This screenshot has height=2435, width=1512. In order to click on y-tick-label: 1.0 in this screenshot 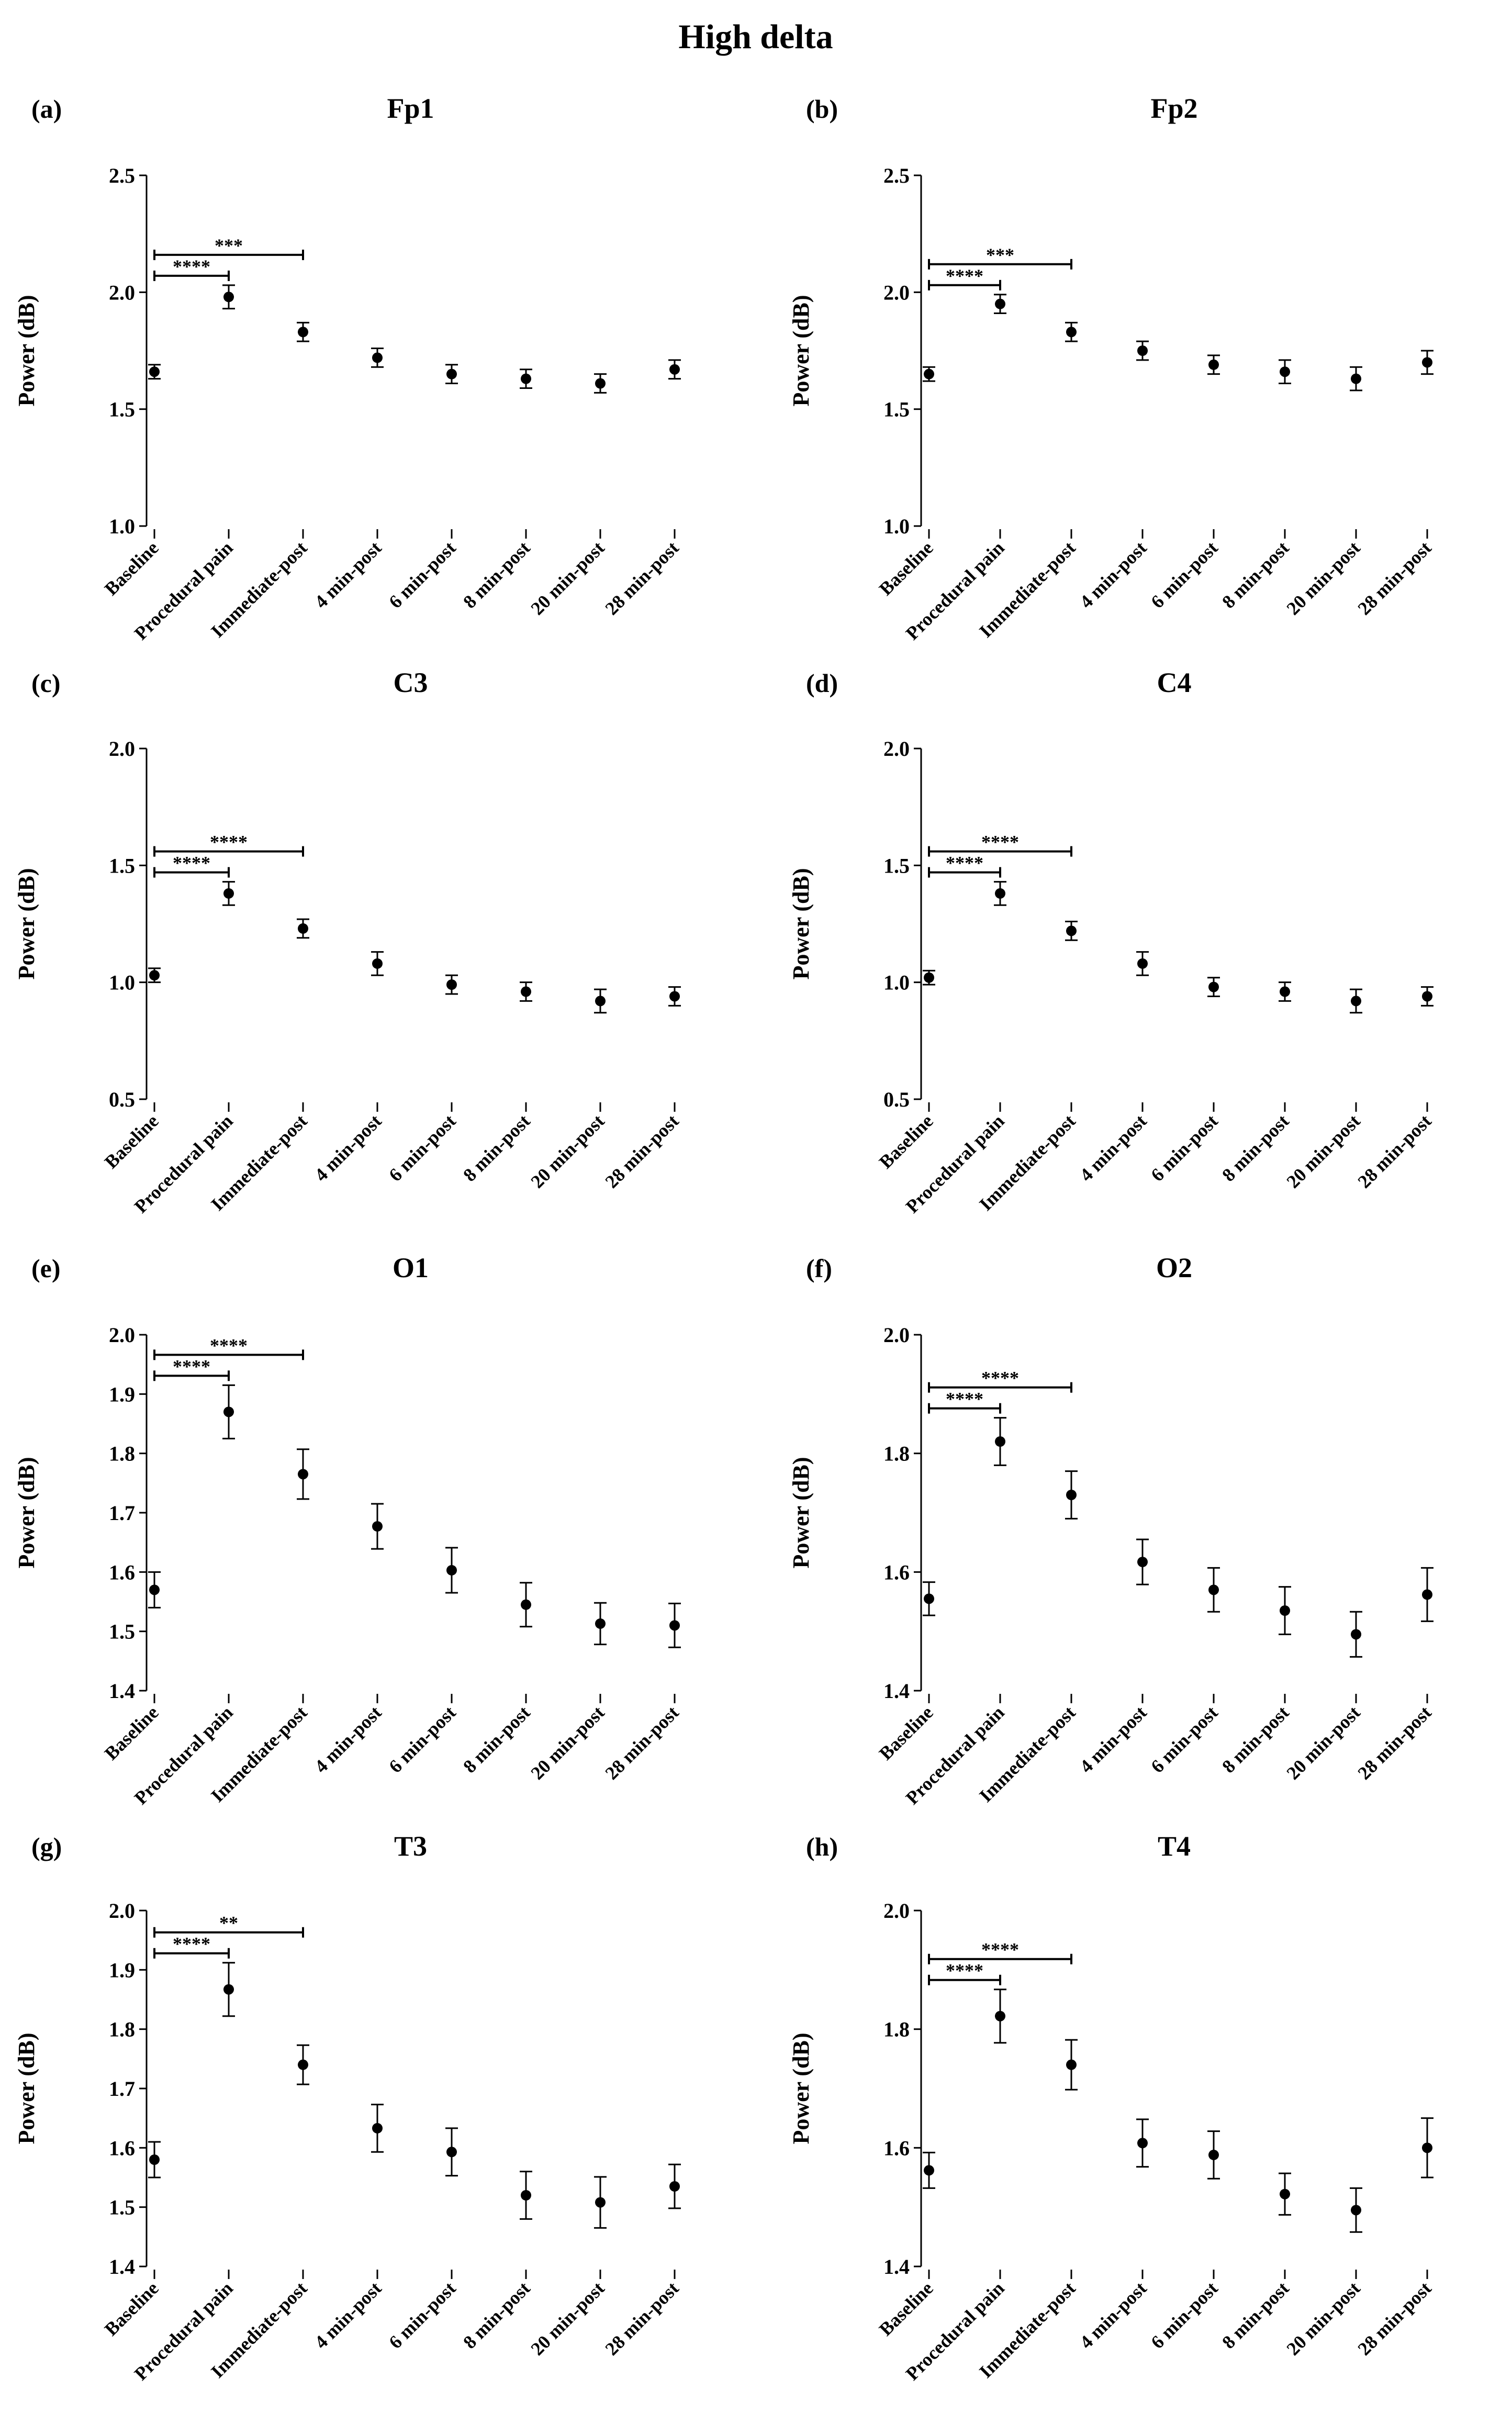, I will do `click(122, 526)`.